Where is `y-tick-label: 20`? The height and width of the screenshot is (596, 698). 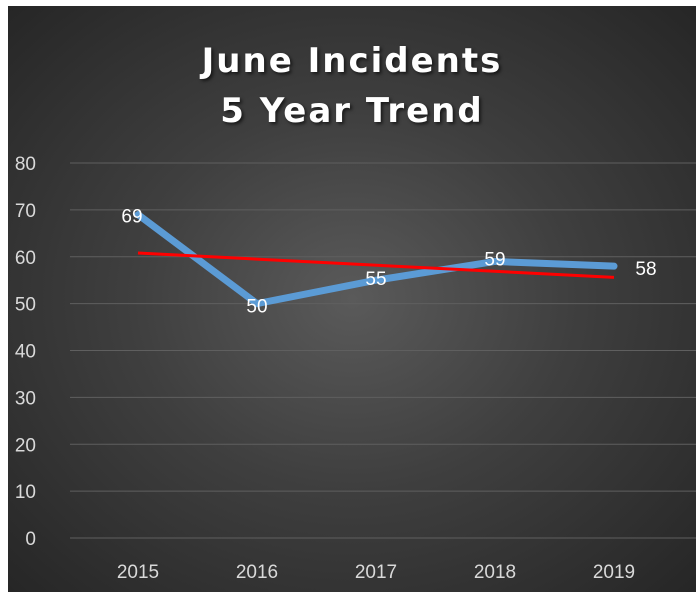
y-tick-label: 20 is located at coordinates (25, 445).